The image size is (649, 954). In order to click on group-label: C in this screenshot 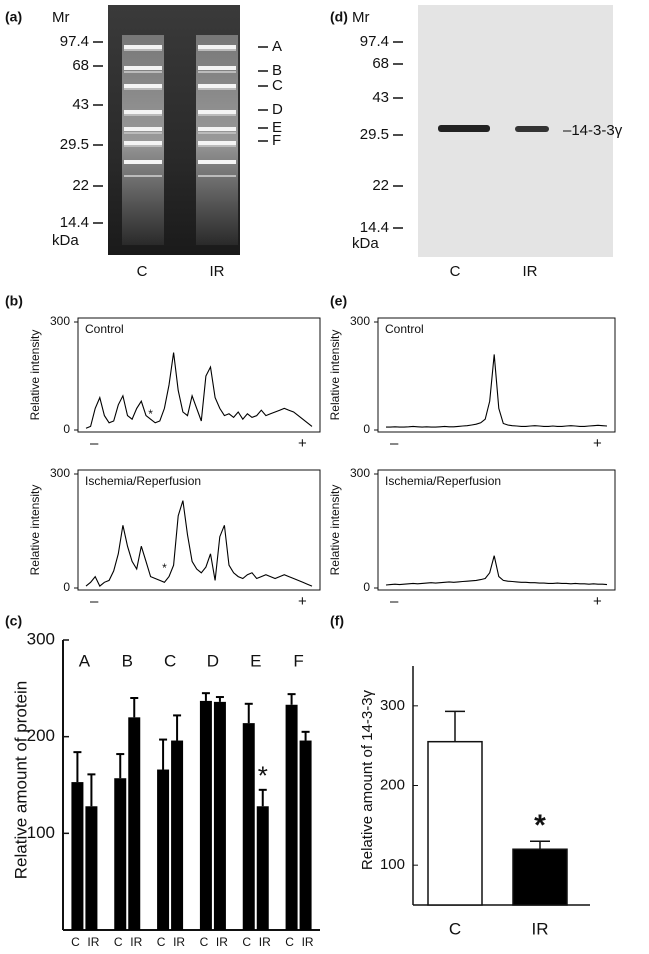, I will do `click(170, 660)`.